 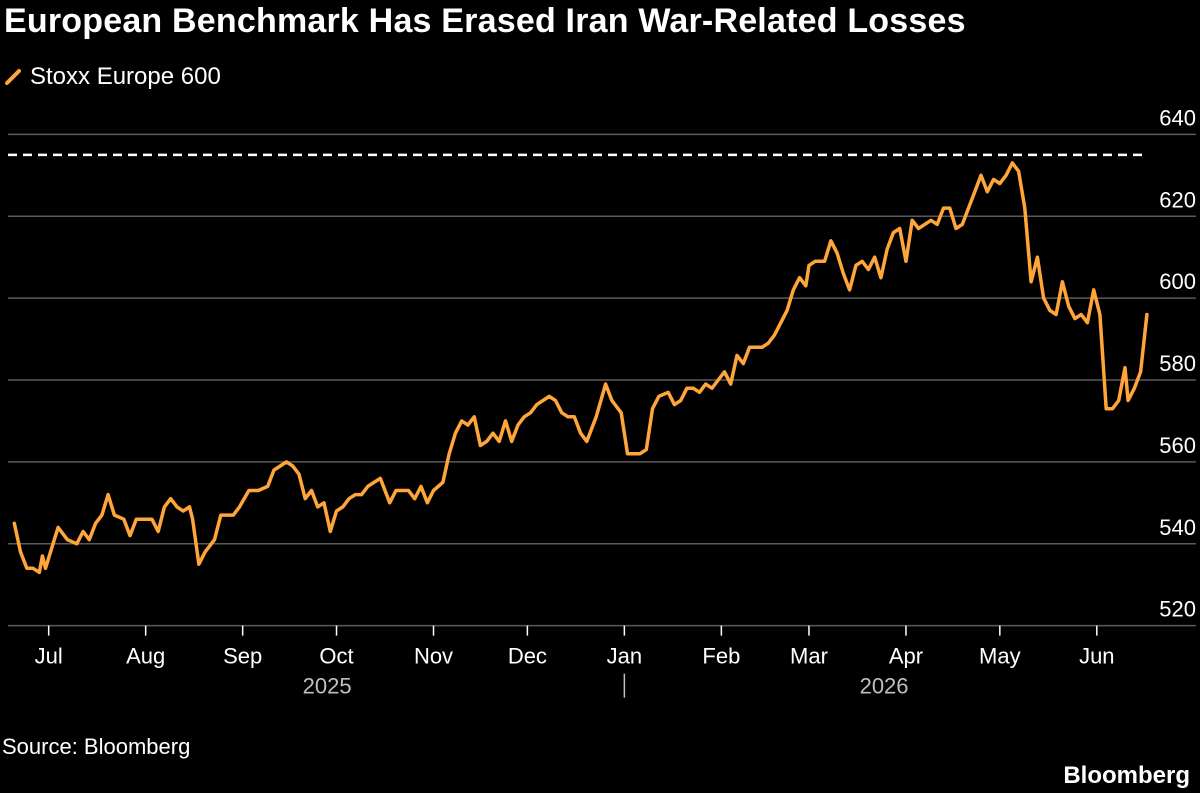 I want to click on x-tick-label: Aug, so click(x=145, y=656).